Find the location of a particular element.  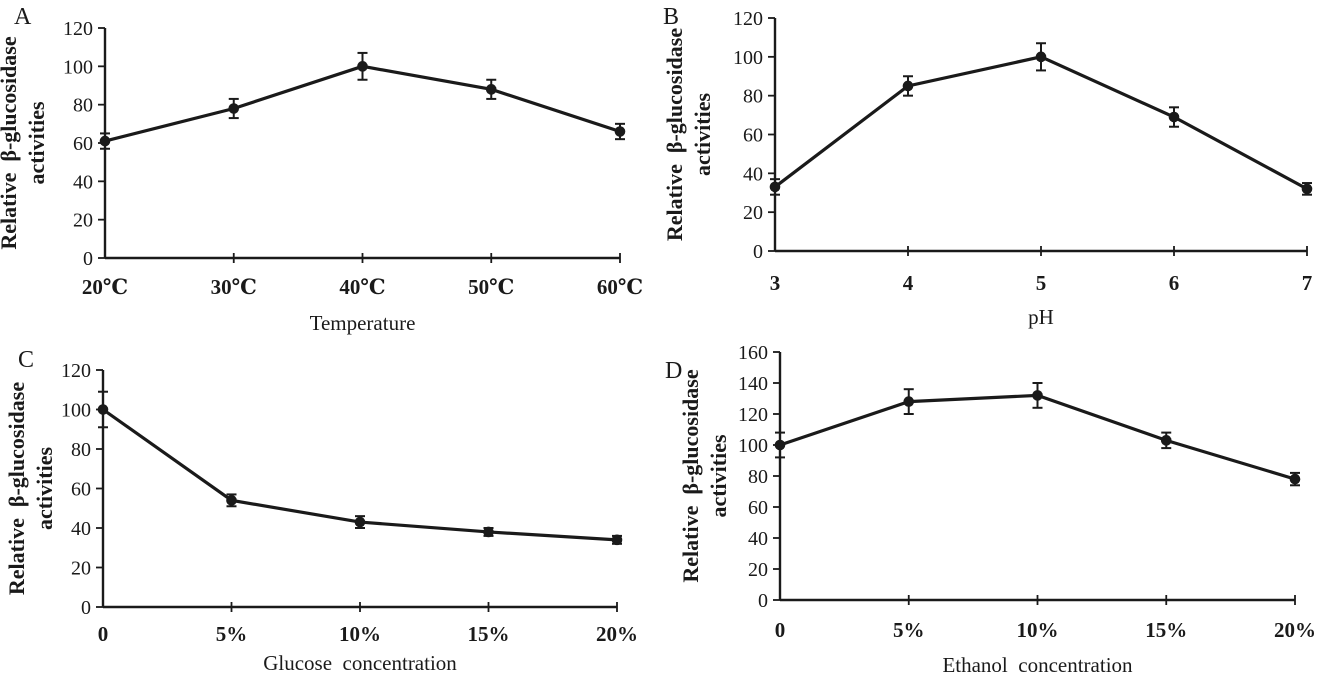

x-tick-label: 60℃ is located at coordinates (620, 287).